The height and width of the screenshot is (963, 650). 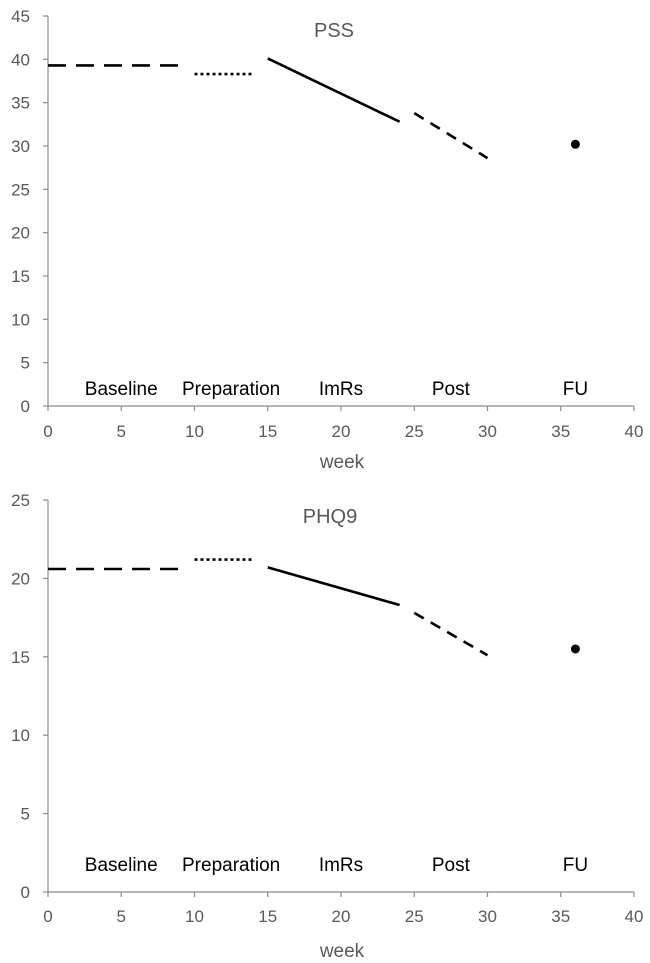 What do you see at coordinates (20, 103) in the screenshot?
I see `y-tick-label: 35` at bounding box center [20, 103].